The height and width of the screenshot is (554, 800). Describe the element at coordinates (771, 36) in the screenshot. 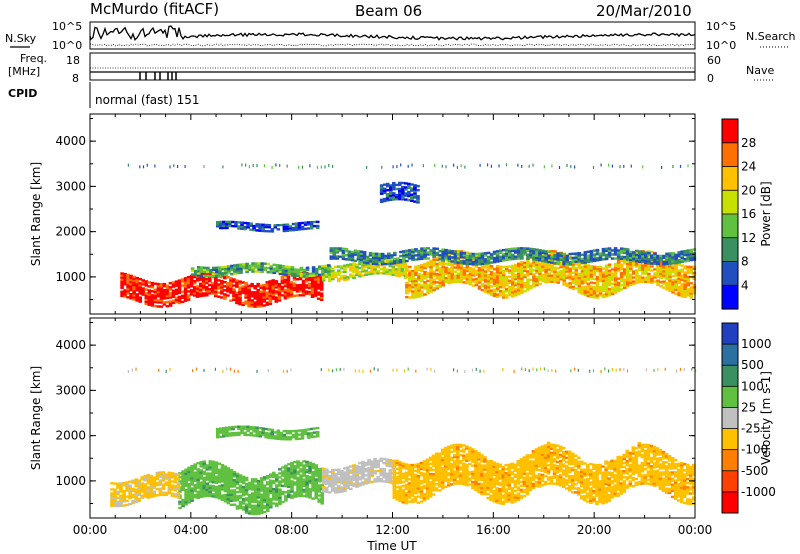

I see `nsearch-label: N.Search` at that location.